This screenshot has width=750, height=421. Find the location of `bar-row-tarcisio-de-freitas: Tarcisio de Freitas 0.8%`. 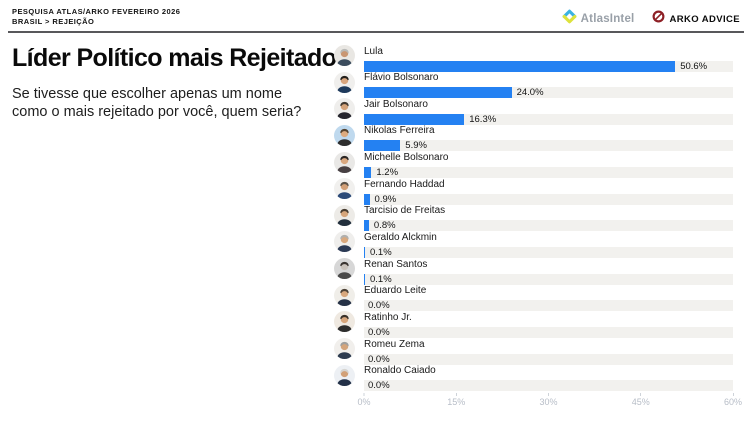

bar-row-tarcisio-de-freitas: Tarcisio de Freitas 0.8% is located at coordinates (533, 218).